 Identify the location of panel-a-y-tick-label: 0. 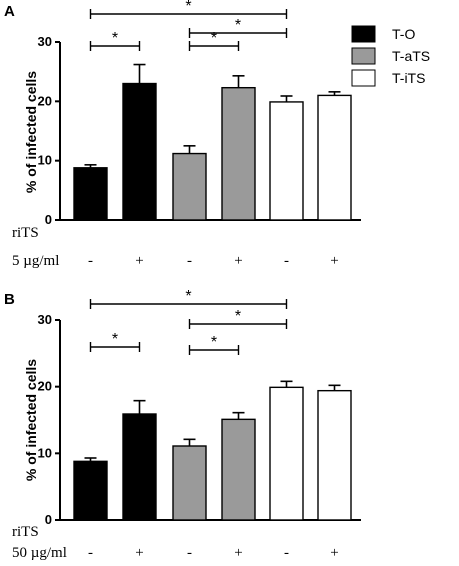
(48, 219).